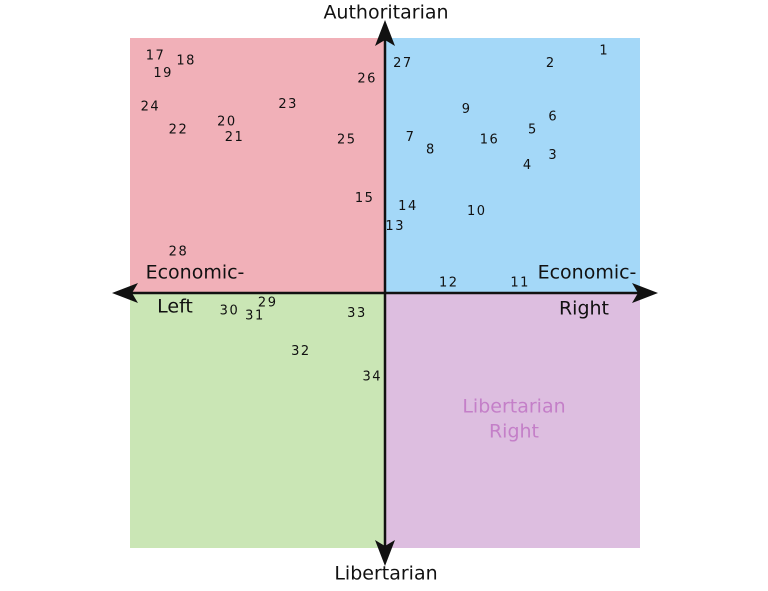  Describe the element at coordinates (385, 574) in the screenshot. I see `axis-label-bottom: Libertarian` at that location.